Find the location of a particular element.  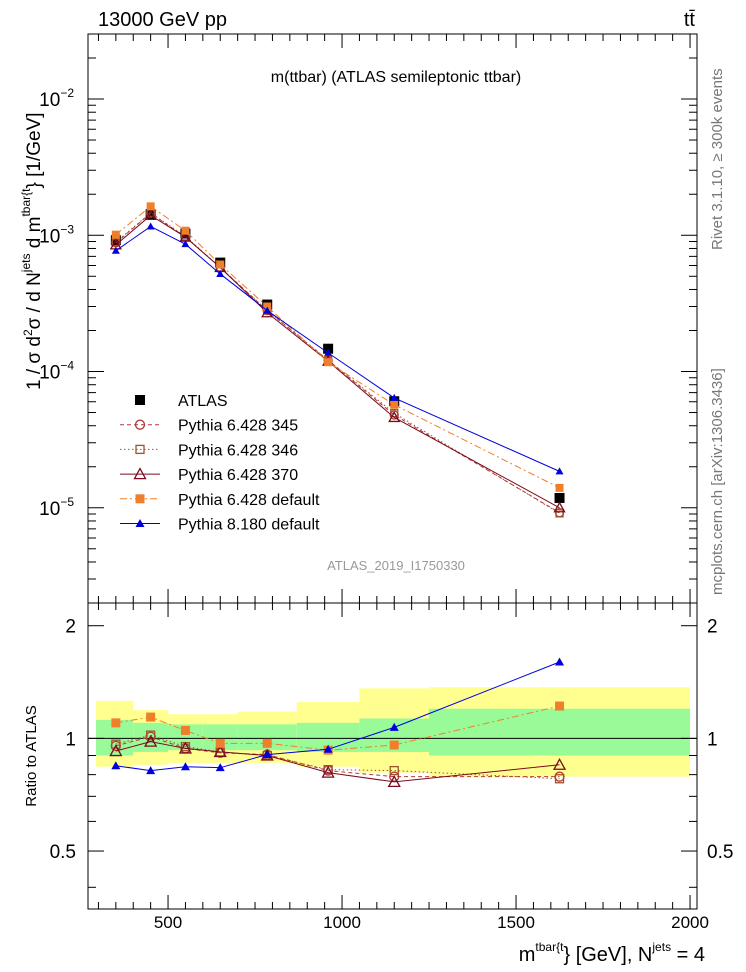

legend-label: Pythia 6.428 370 is located at coordinates (238, 475).